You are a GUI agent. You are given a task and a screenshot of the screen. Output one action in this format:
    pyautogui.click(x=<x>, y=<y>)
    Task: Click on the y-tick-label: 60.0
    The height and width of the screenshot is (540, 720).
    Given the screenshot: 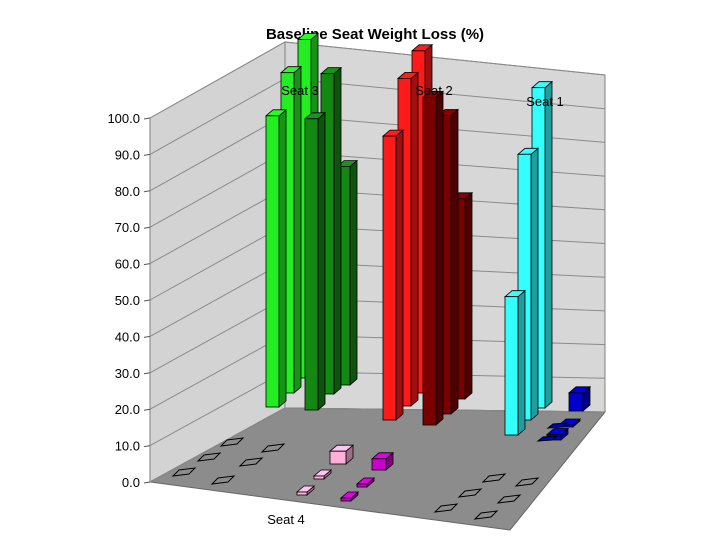 What is the action you would take?
    pyautogui.click(x=127, y=264)
    